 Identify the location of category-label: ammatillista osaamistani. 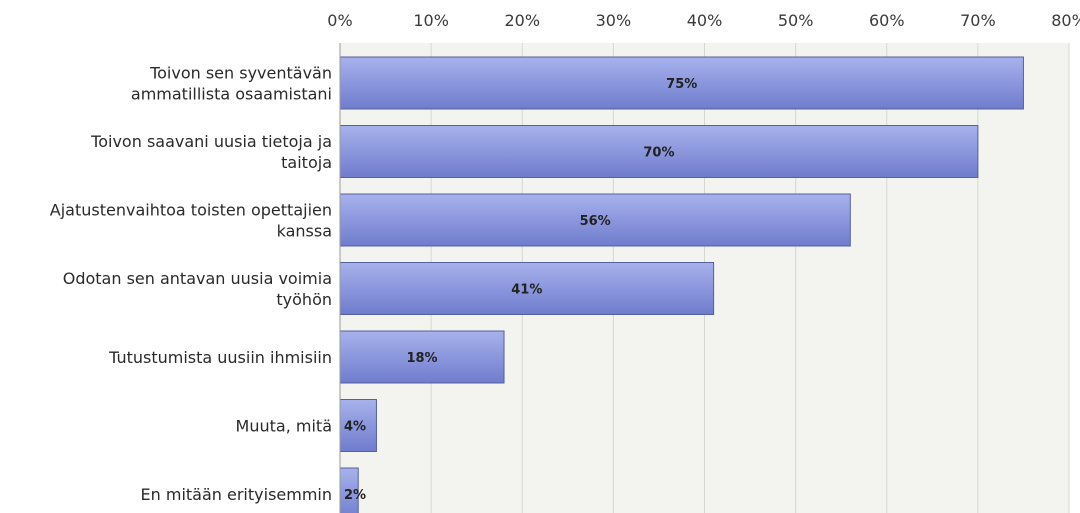
(231, 94).